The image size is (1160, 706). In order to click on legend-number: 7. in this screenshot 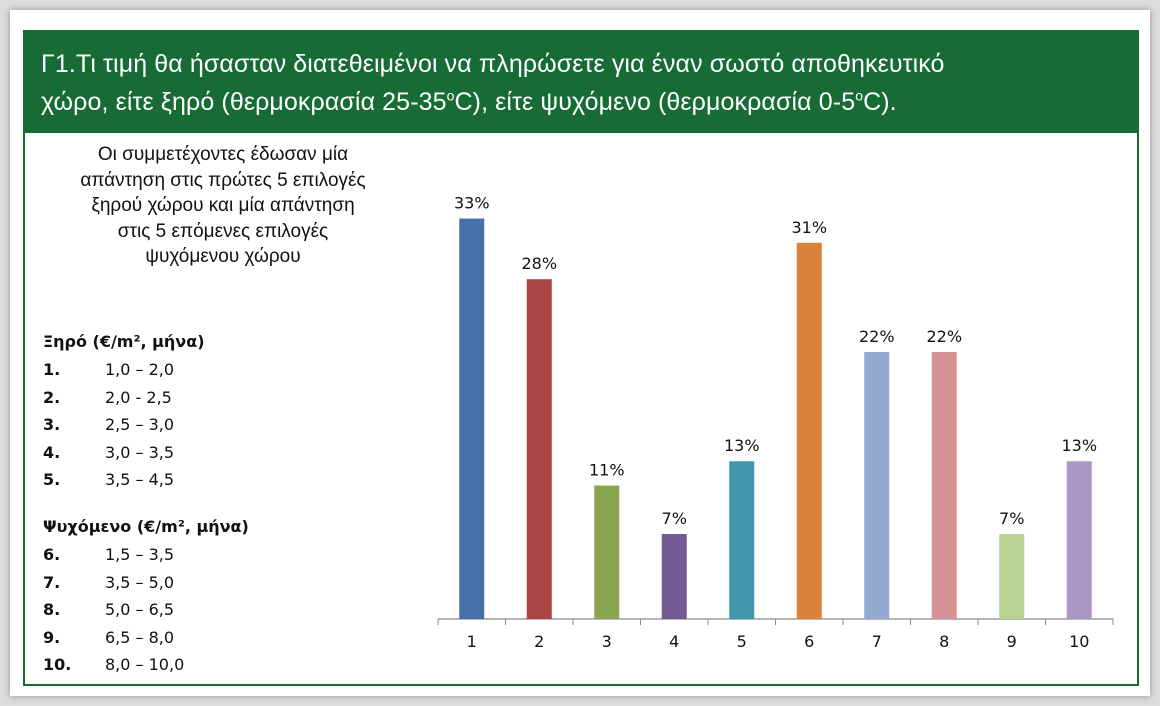, I will do `click(52, 582)`.